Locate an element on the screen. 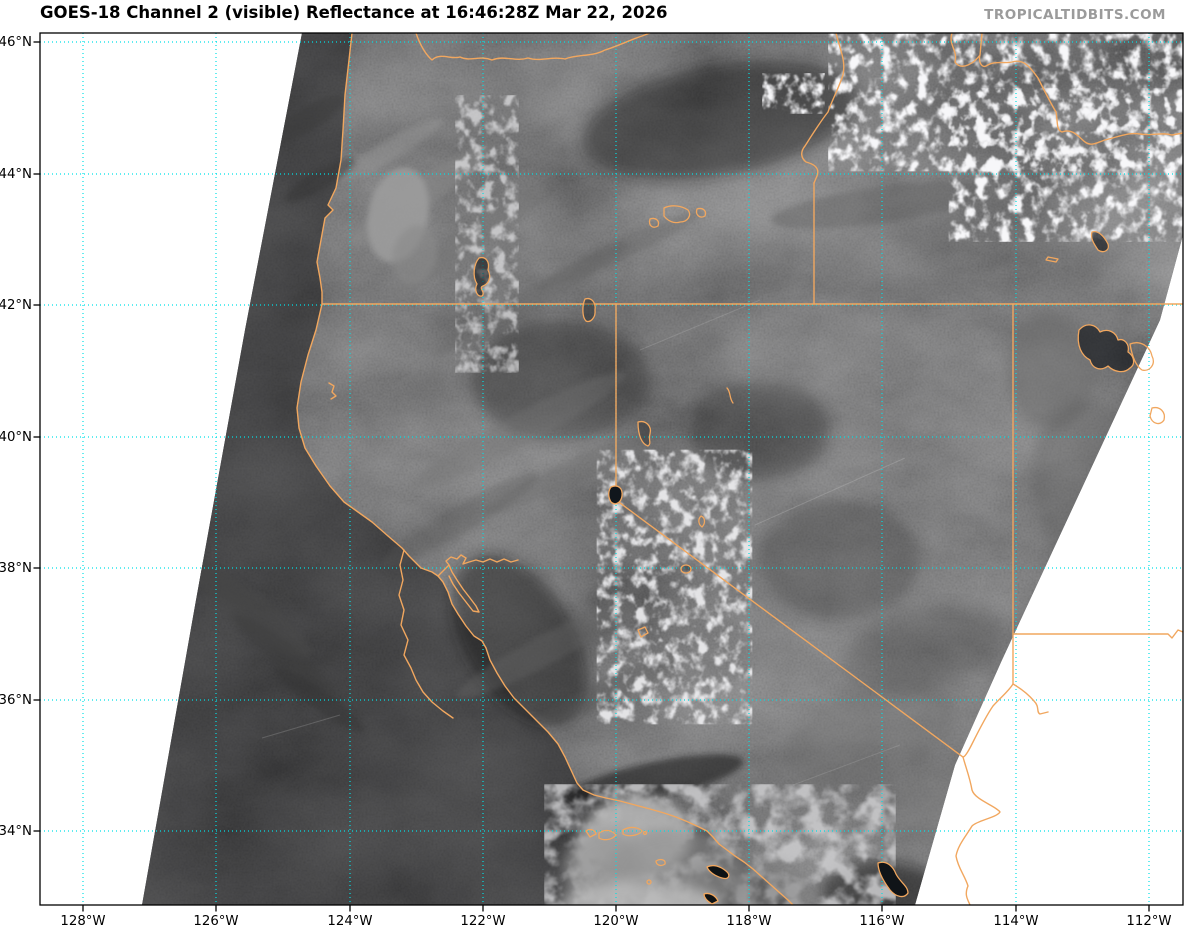 Image resolution: width=1200 pixels, height=929 pixels. colorado-river-path is located at coordinates (1002, 794).